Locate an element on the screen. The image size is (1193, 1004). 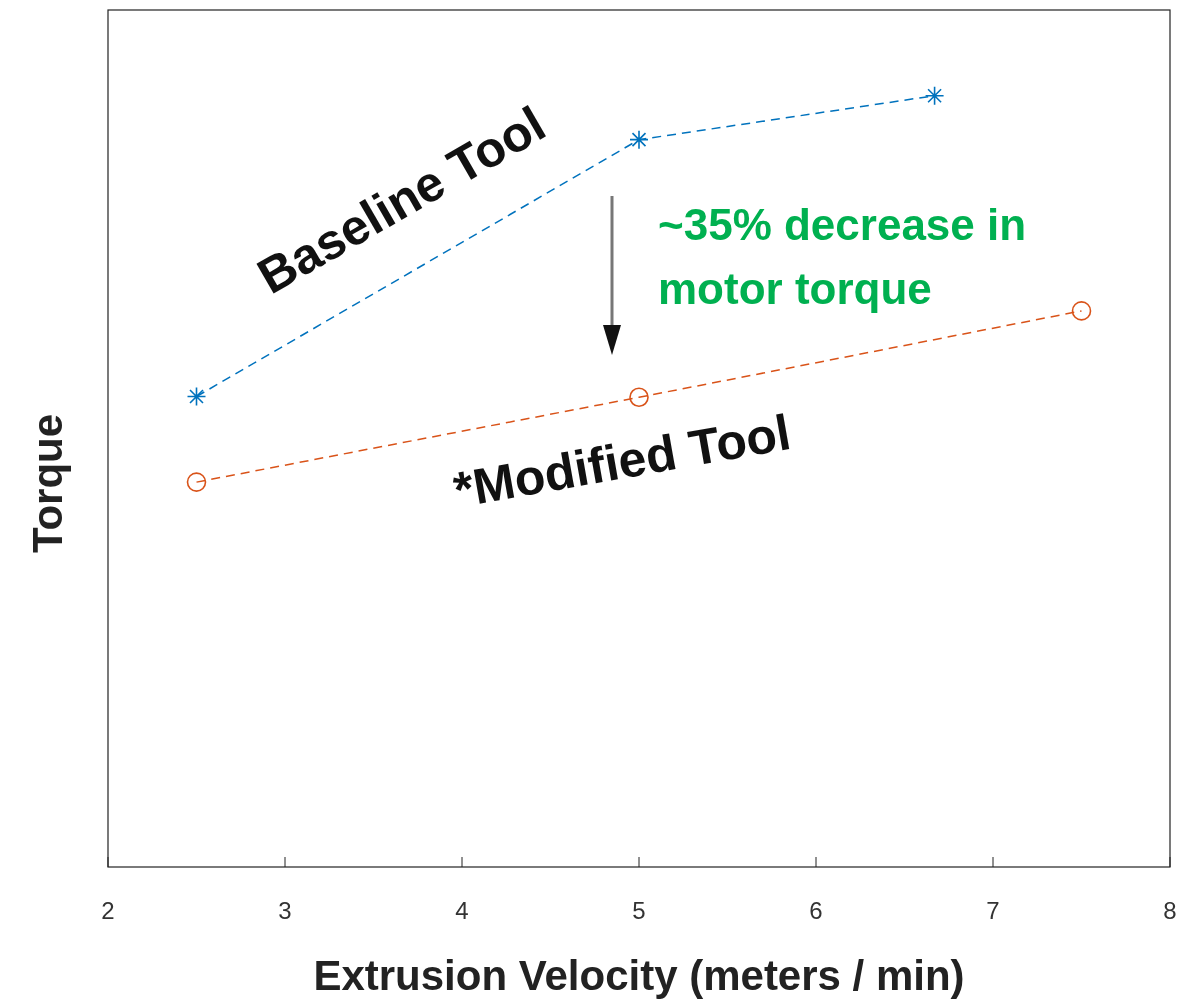
x-tick-label: 4 is located at coordinates (462, 910).